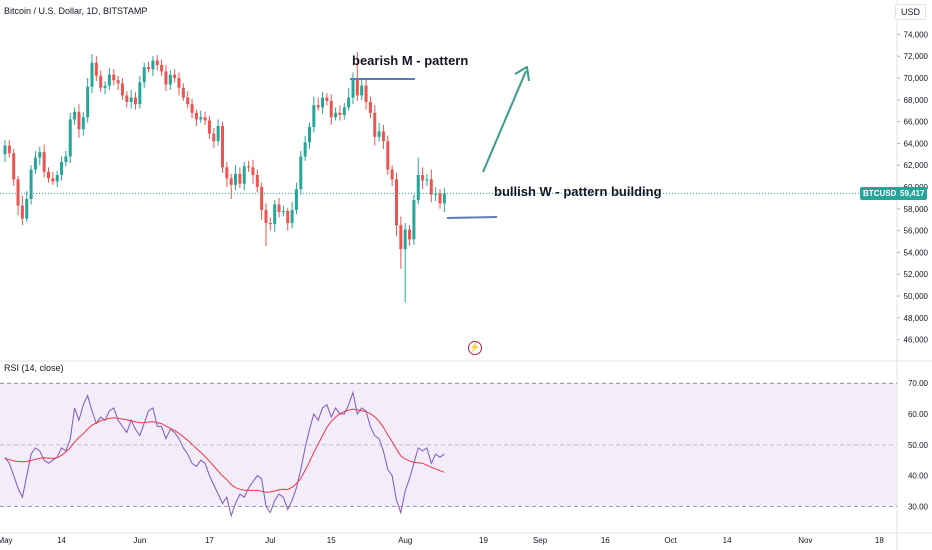  Describe the element at coordinates (916, 56) in the screenshot. I see `price-tick-label: 72,000` at that location.